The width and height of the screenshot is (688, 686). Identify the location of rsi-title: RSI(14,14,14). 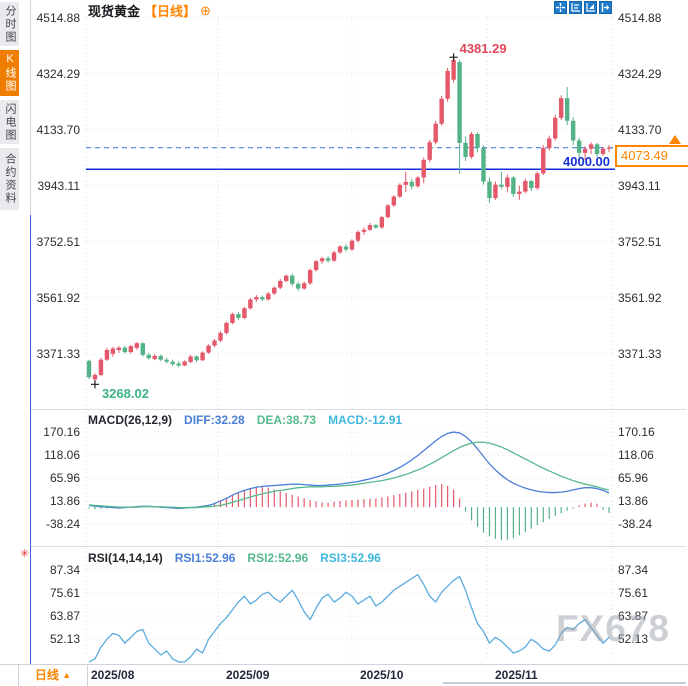
(125, 558).